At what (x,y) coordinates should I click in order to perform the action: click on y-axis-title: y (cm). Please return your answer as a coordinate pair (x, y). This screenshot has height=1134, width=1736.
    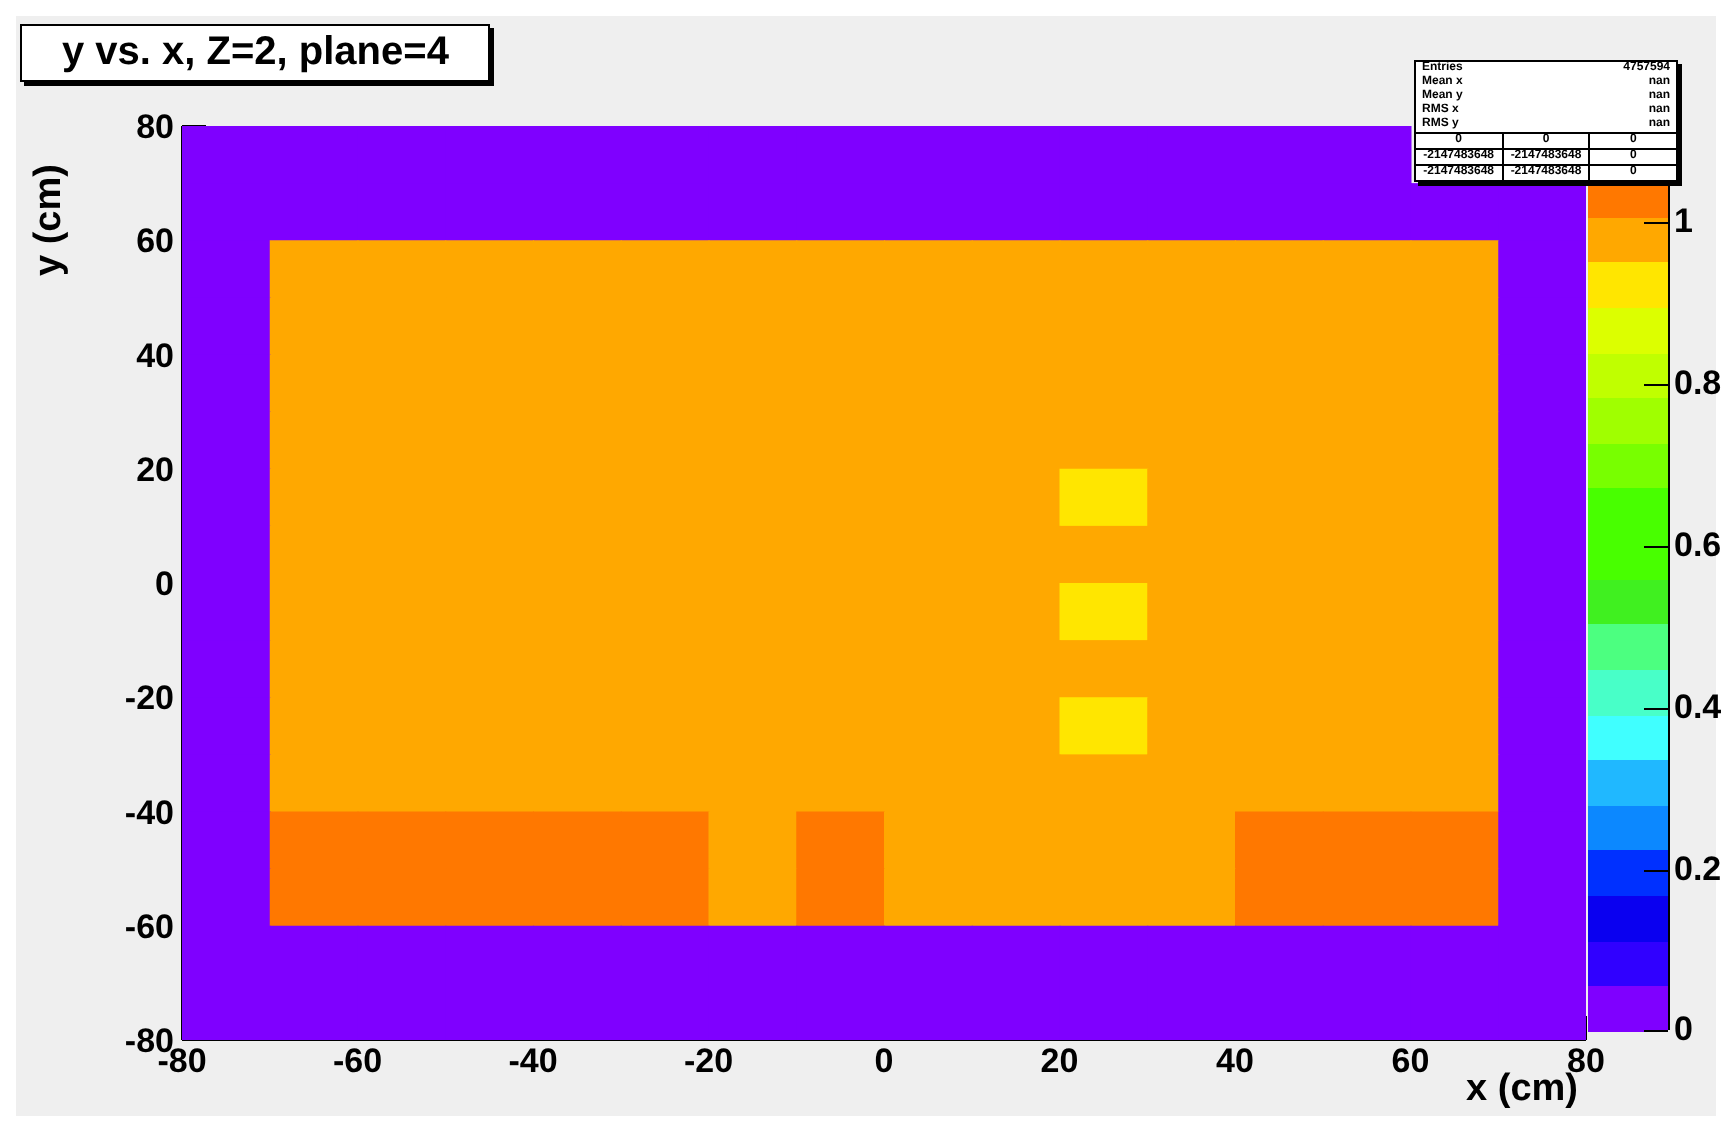
    Looking at the image, I should click on (50, 220).